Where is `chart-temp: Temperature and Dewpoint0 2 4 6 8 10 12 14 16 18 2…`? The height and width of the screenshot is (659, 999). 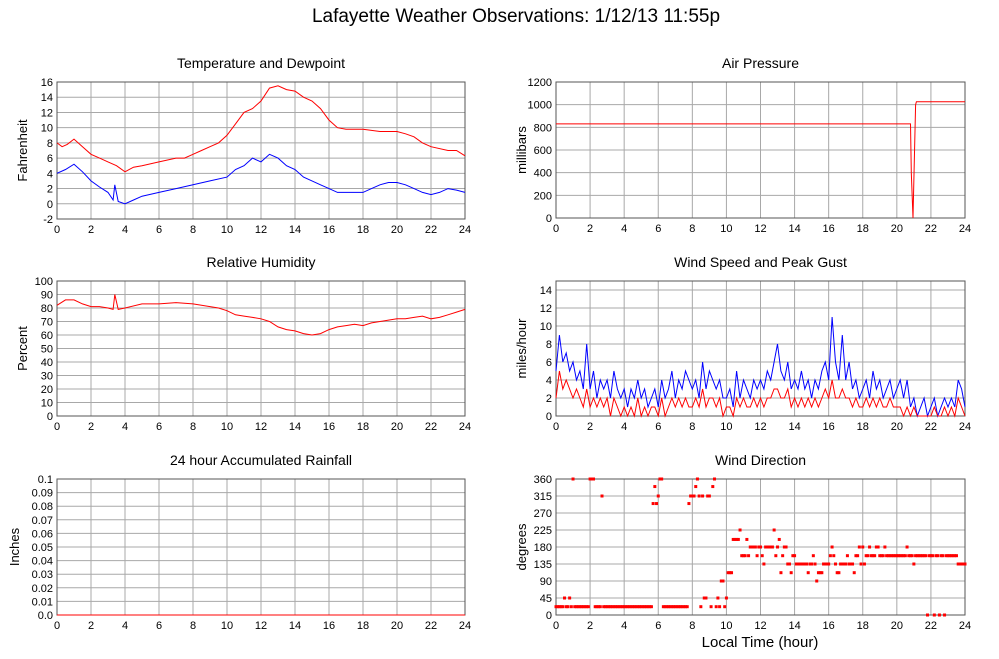
chart-temp: Temperature and Dewpoint0 2 4 6 8 10 12 14 16 18 2… is located at coordinates (243, 145).